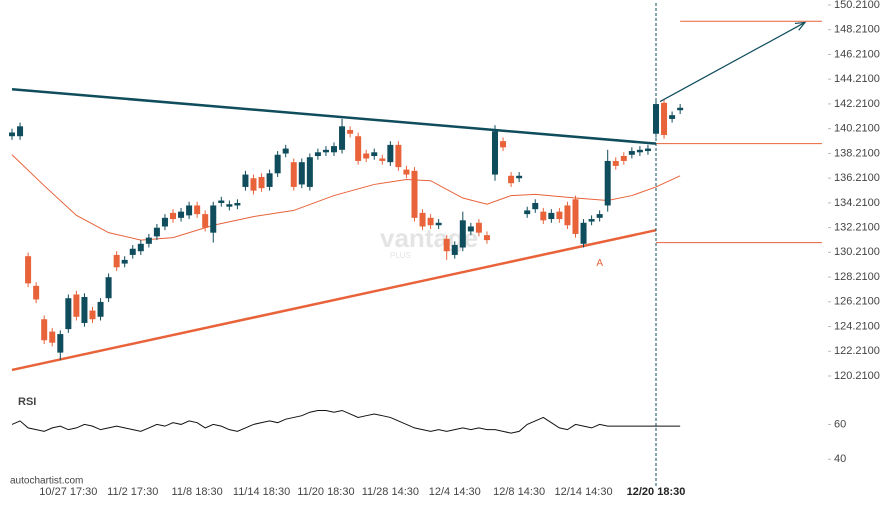  What do you see at coordinates (857, 376) in the screenshot?
I see `y-tick-label: 120.2100` at bounding box center [857, 376].